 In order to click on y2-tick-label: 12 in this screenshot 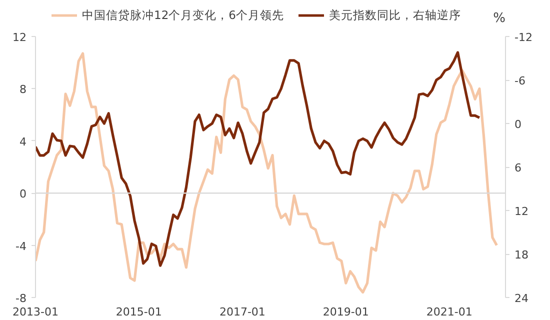, I will do `click(521, 211)`.